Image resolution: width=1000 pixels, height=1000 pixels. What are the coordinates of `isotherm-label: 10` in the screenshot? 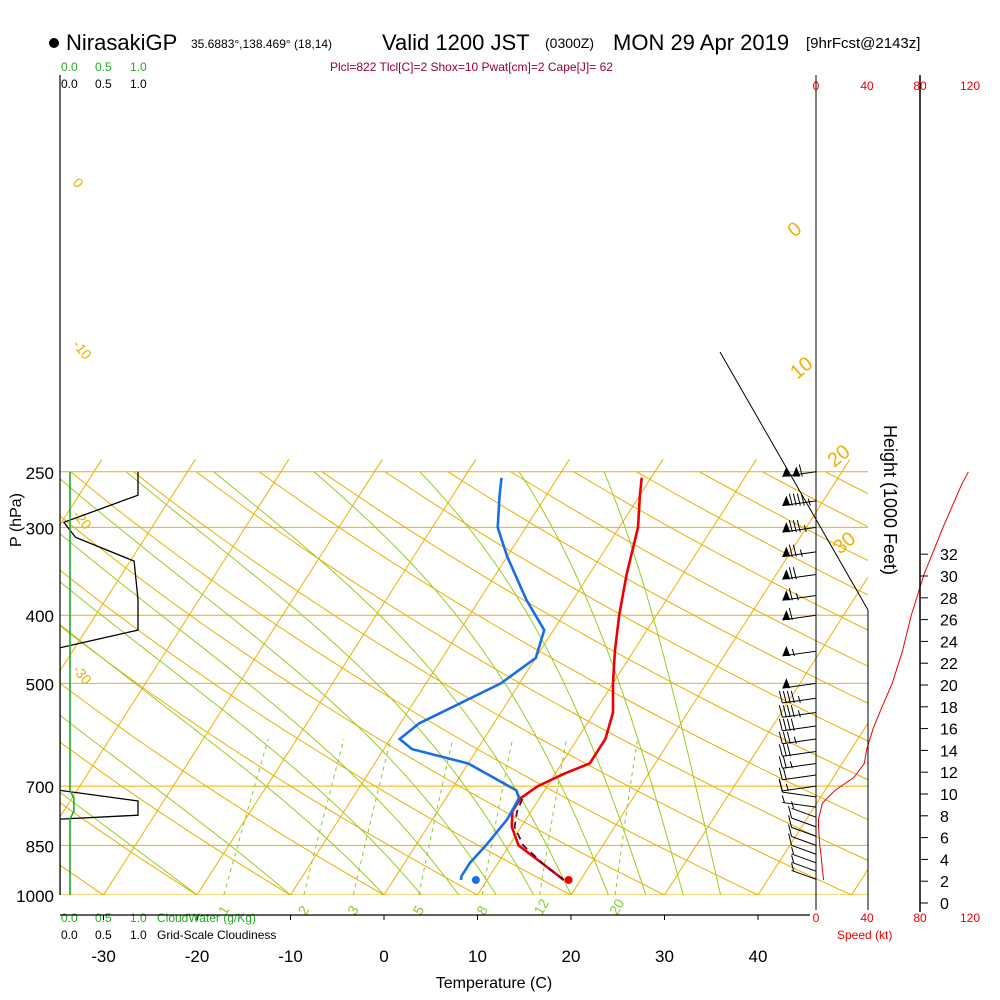 It's located at (801, 368).